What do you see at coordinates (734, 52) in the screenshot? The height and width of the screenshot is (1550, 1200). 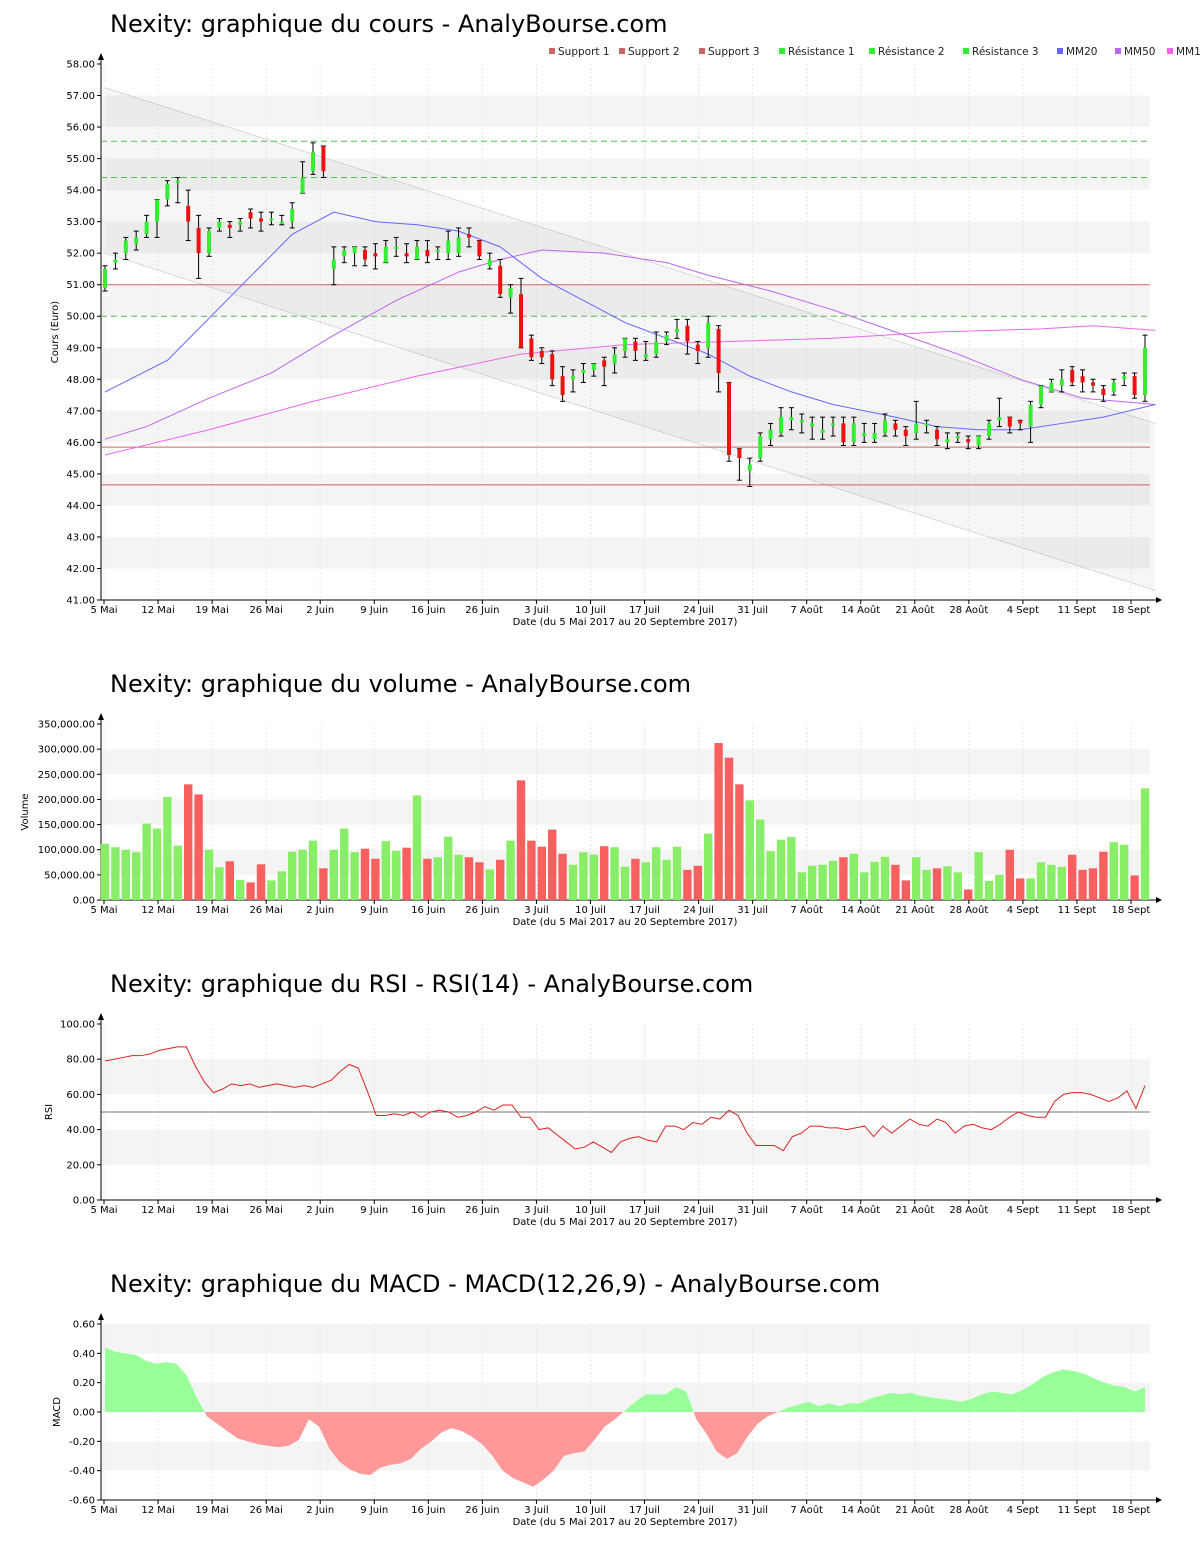 I see `legend-label: Support 3` at bounding box center [734, 52].